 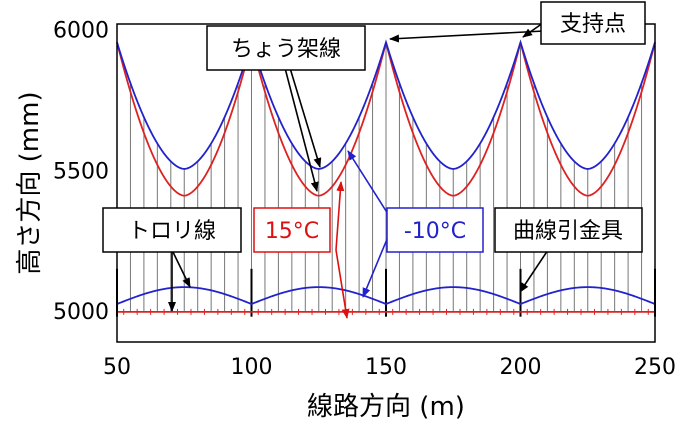 I want to click on x-tick-label: 50, so click(x=117, y=367).